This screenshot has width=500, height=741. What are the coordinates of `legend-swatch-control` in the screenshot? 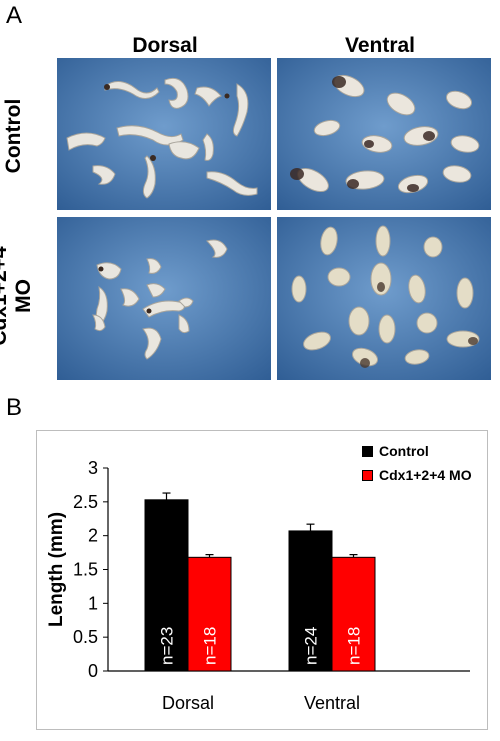 It's located at (367, 451).